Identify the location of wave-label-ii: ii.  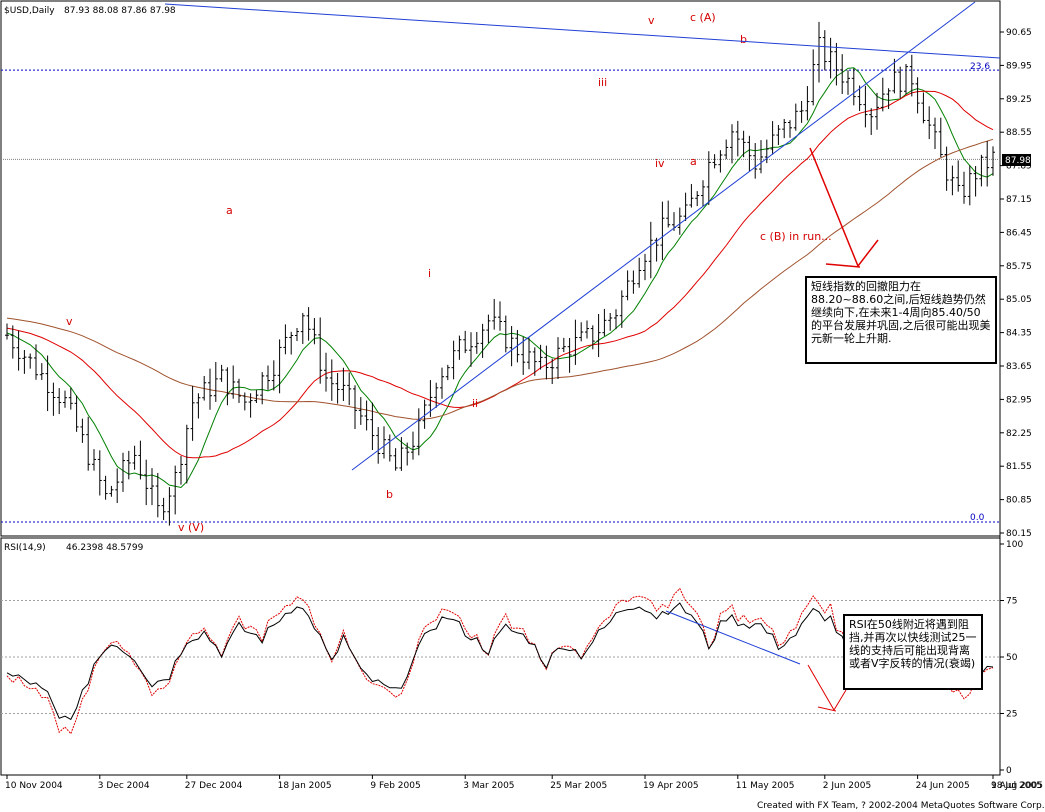
(475, 403).